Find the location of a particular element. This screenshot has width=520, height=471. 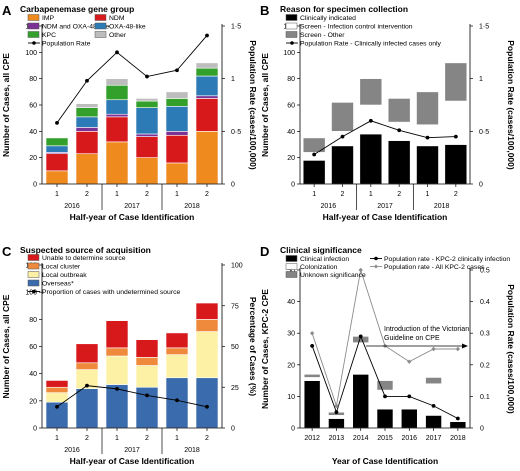

panel-d-xtick-label-2: 2014 is located at coordinates (361, 438).